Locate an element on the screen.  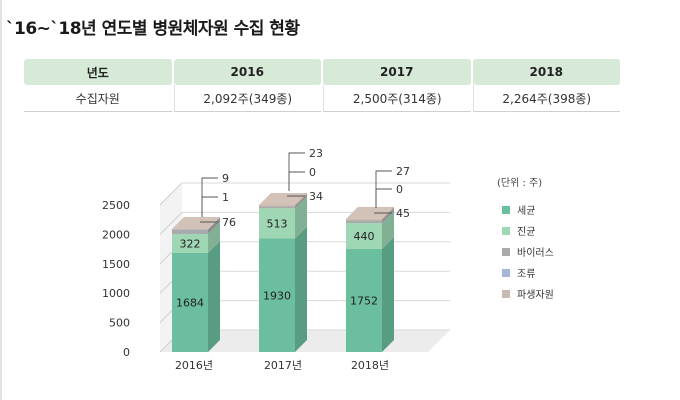
data-label-fungi: 513 is located at coordinates (277, 223).